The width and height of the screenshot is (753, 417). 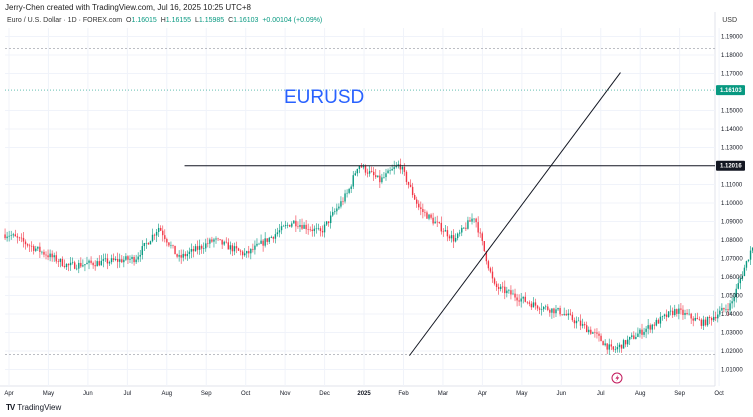 I want to click on price-tick-label: 1.09000, so click(x=732, y=223).